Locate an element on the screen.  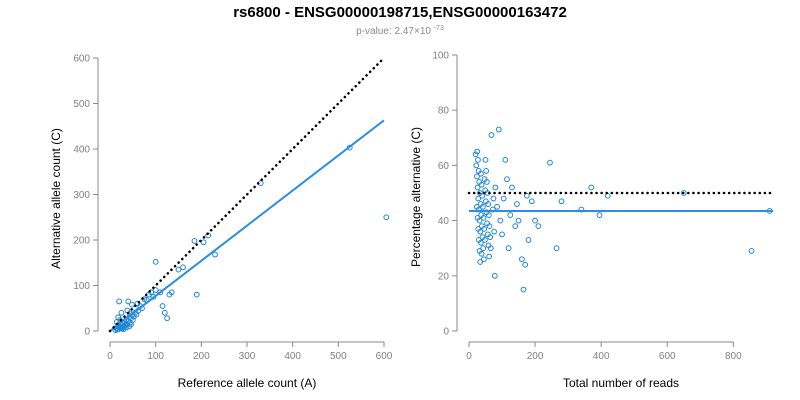
y-axis-title: Percentage alternative (C) is located at coordinates (416, 197).